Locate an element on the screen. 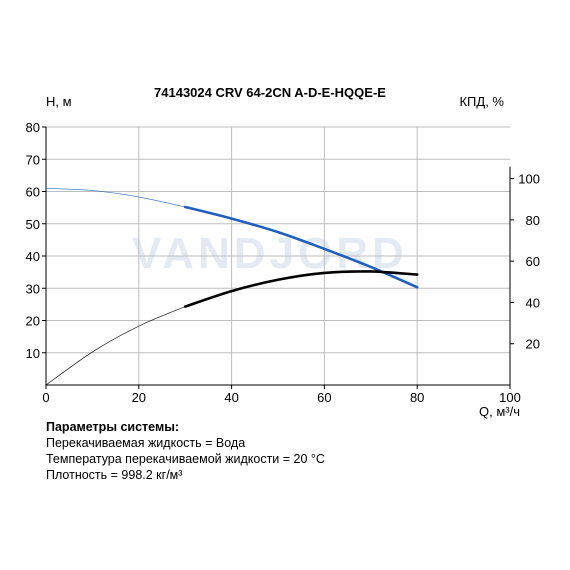 The width and height of the screenshot is (570, 570). param-line: Плотность = 998.2 кг/м³ is located at coordinates (114, 475).